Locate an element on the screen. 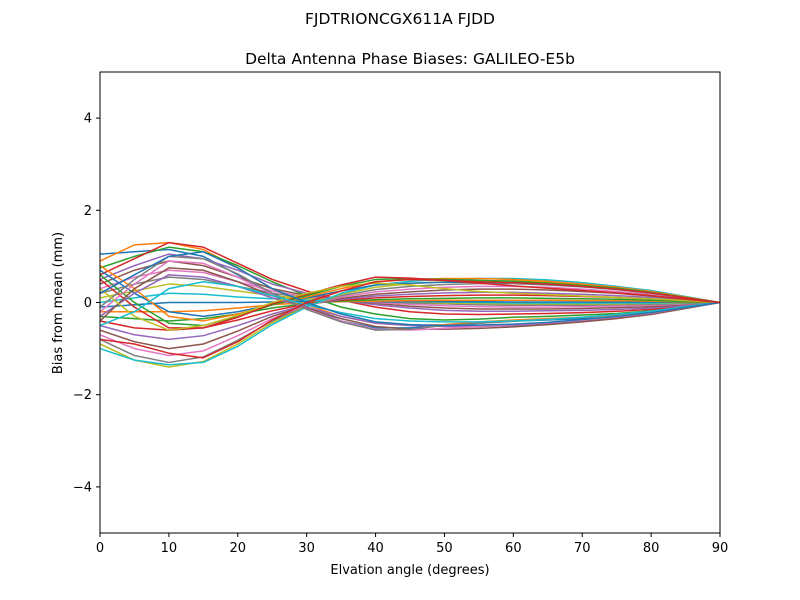 This screenshot has height=600, width=800. x-tick-label: 50 is located at coordinates (444, 548).